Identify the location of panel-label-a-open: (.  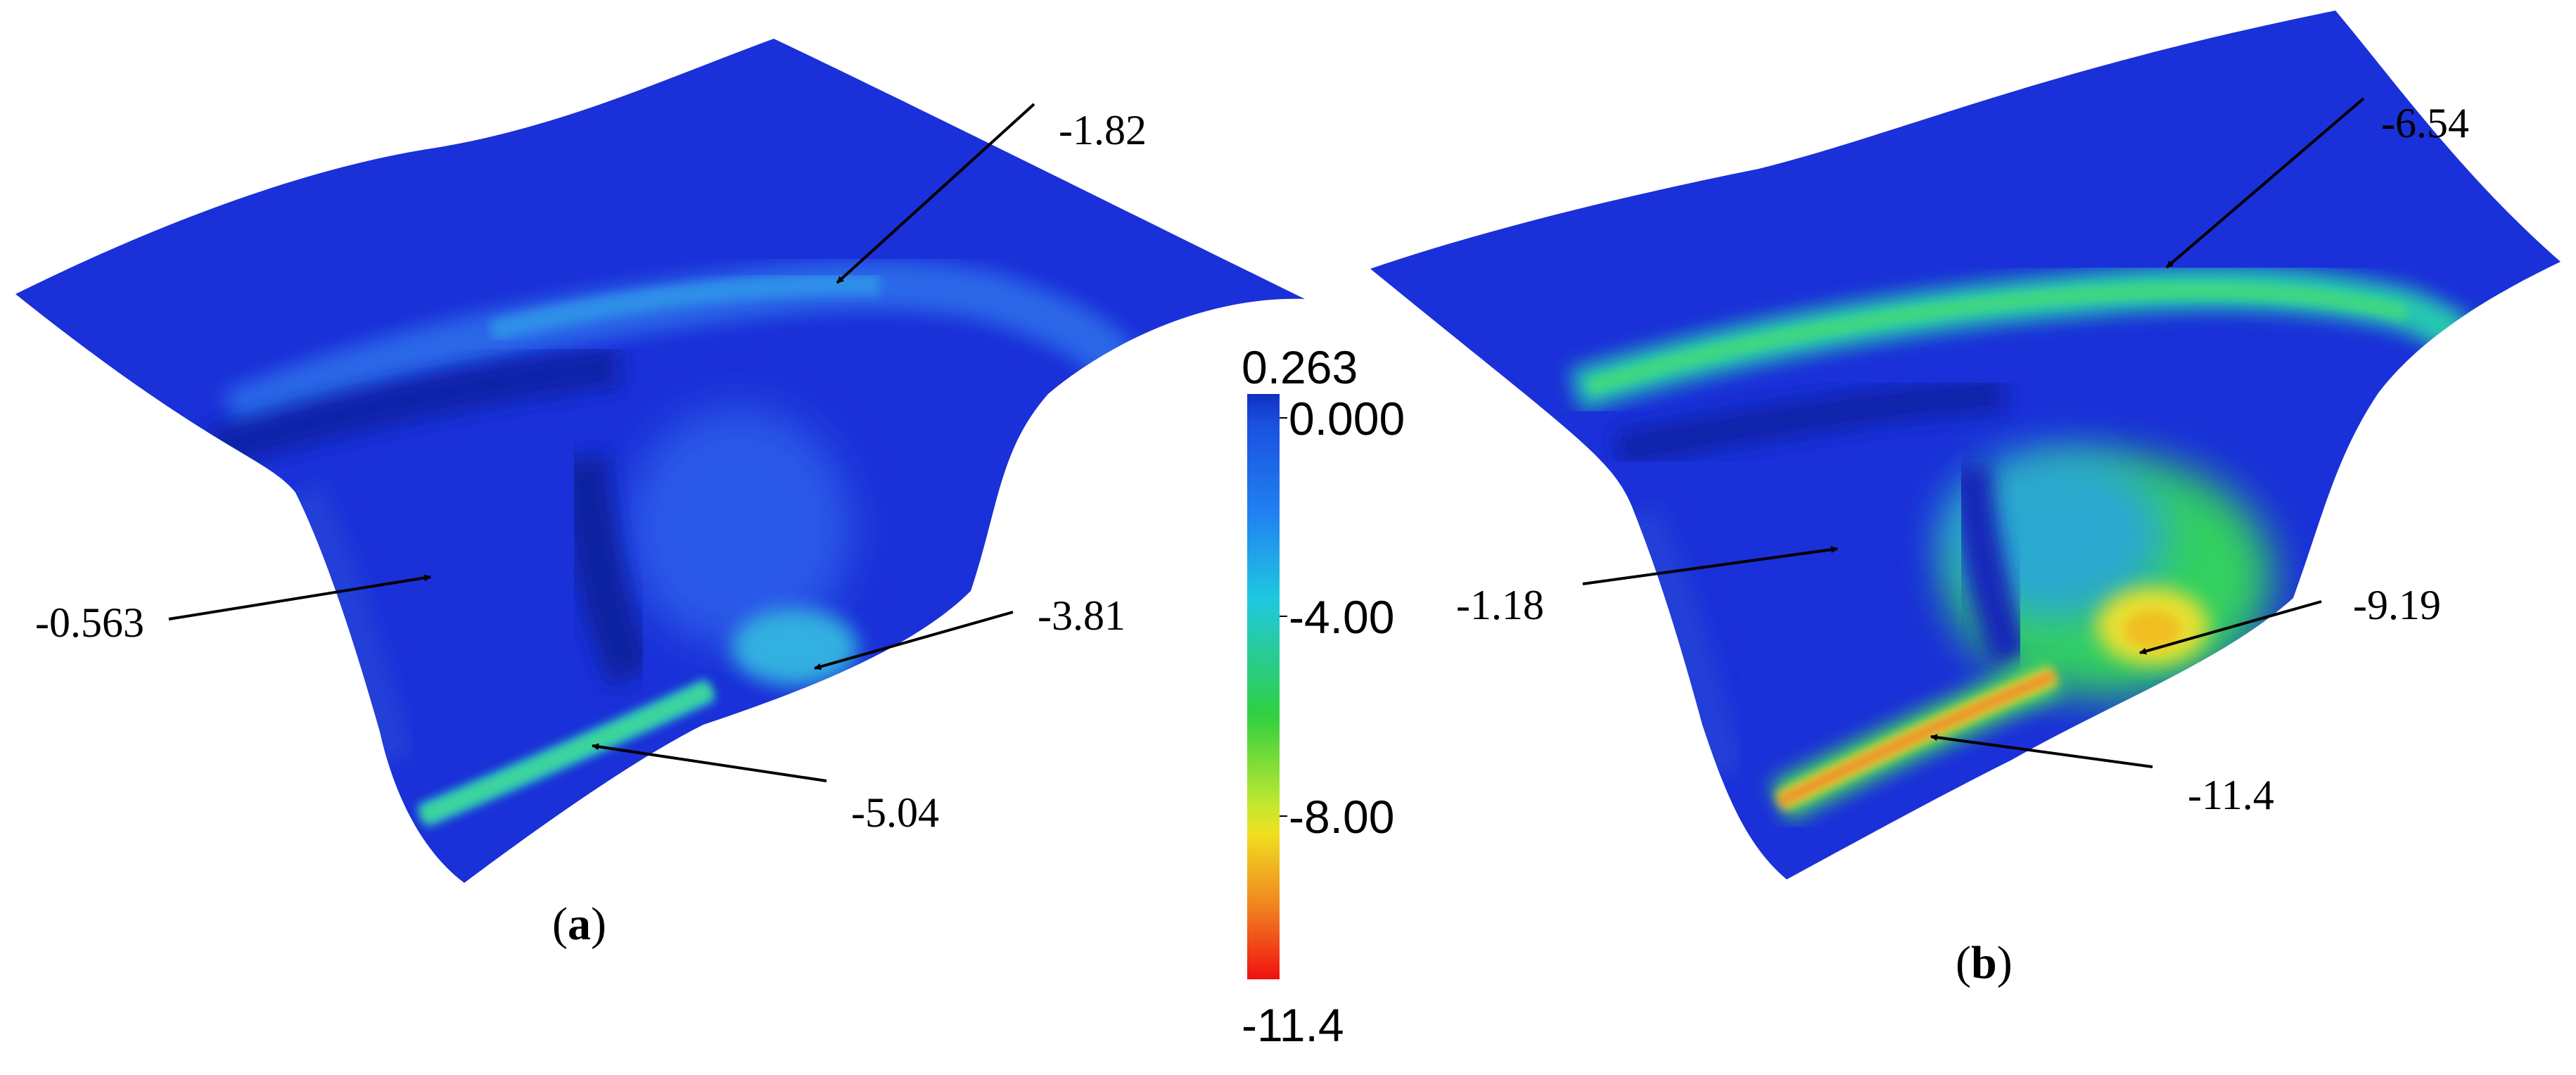
(560, 924).